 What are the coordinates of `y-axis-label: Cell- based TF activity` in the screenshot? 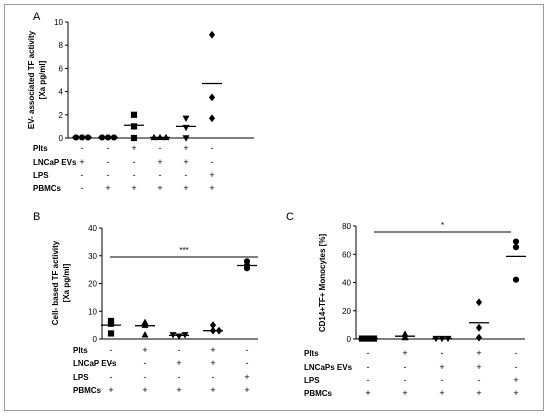 It's located at (55, 282).